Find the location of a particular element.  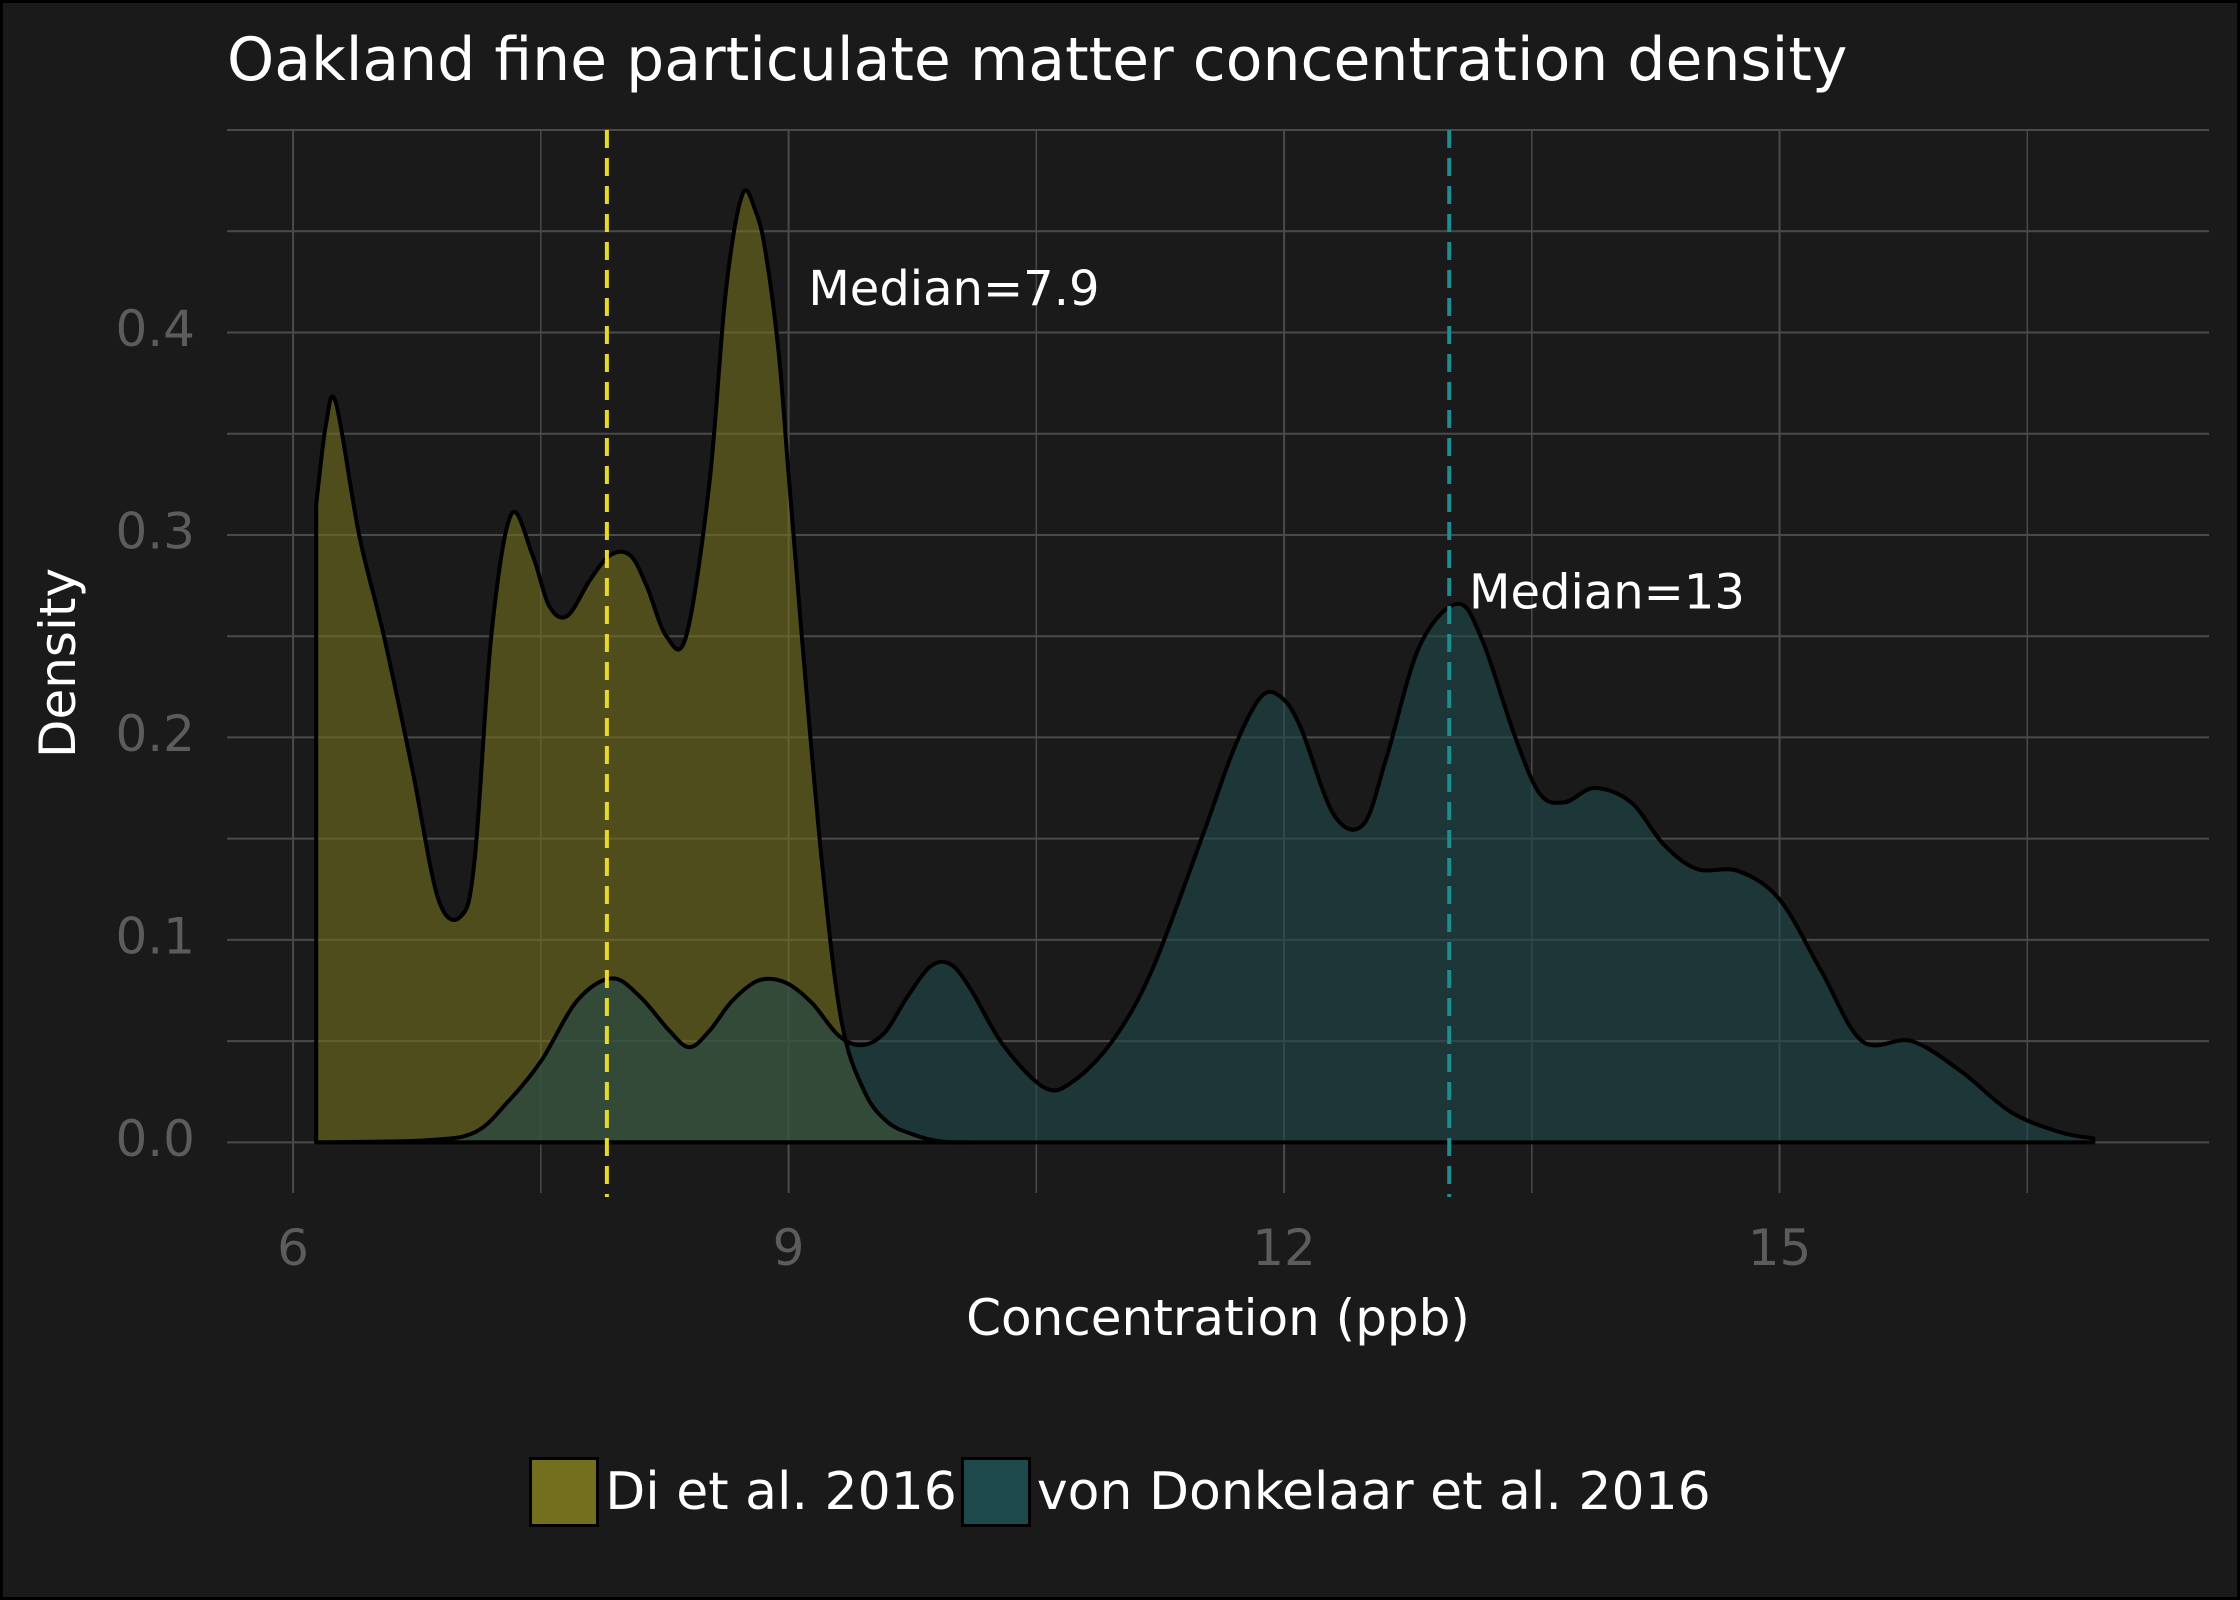

x-axis-label: Concentration (ppb) is located at coordinates (1218, 1318).